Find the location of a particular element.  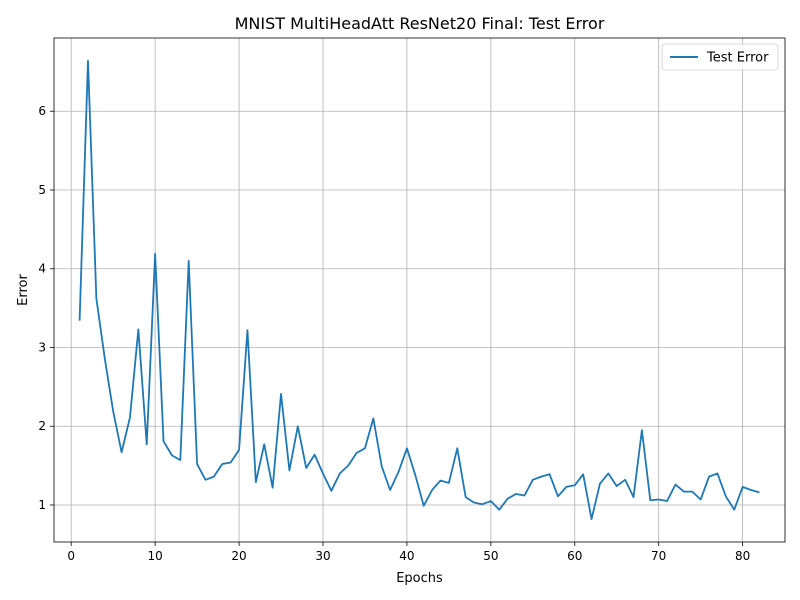

legend-label-test-error: Test Error is located at coordinates (737, 58).